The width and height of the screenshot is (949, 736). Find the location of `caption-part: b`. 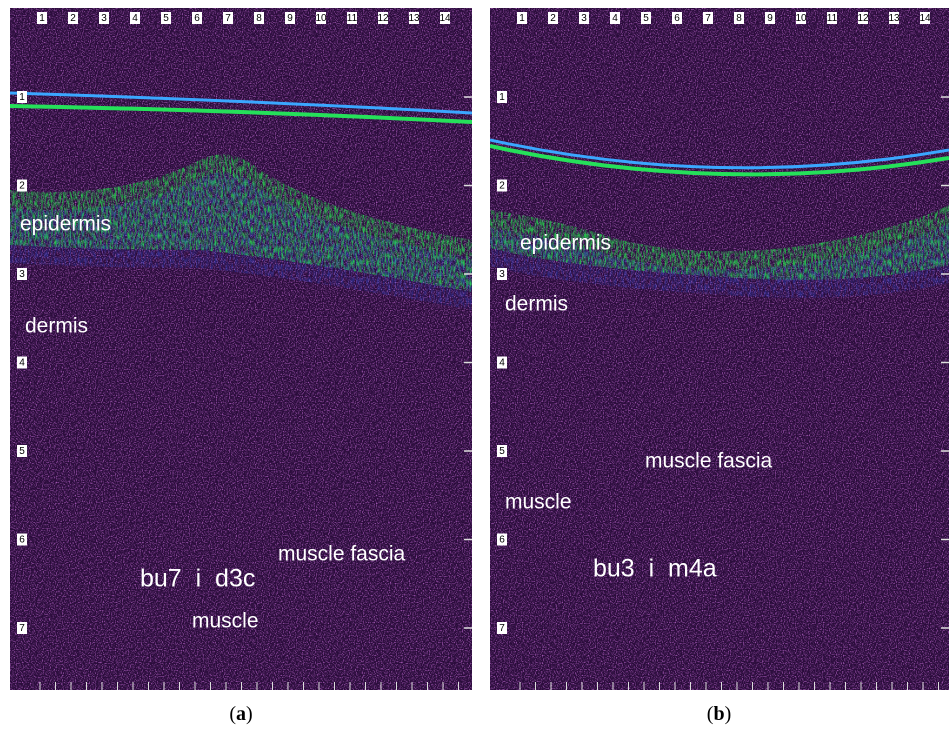

caption-part: b is located at coordinates (718, 714).